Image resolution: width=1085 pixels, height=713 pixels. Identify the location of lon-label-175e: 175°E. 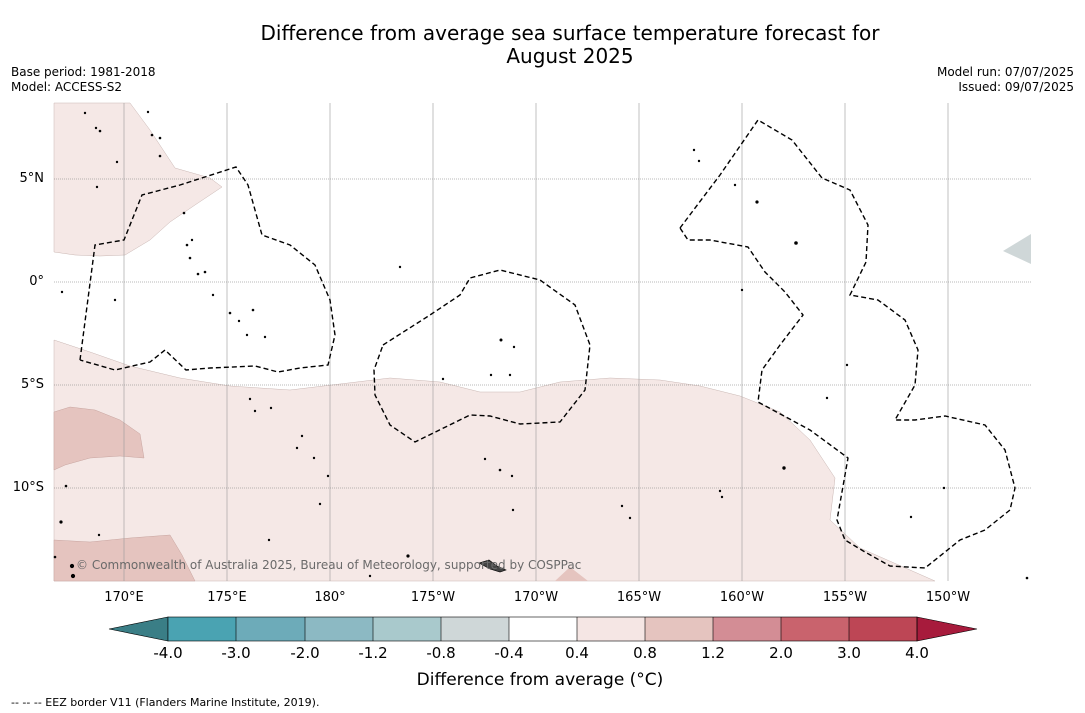
(227, 597).